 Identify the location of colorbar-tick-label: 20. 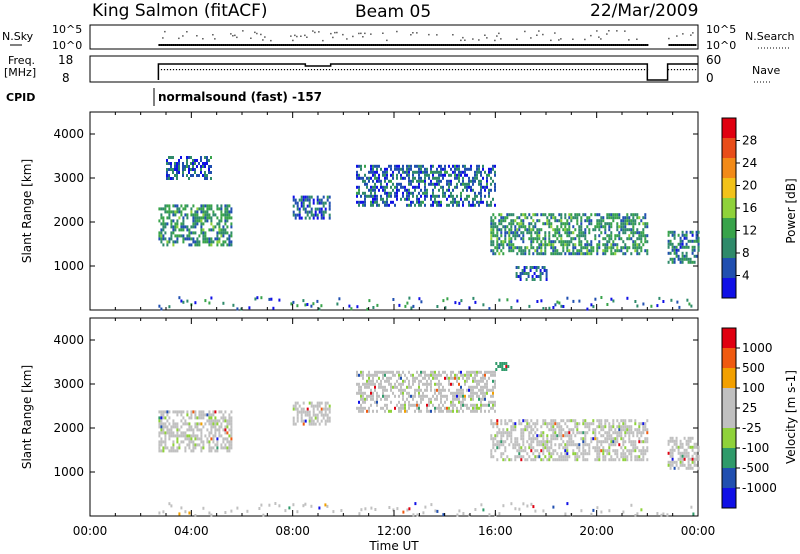
(749, 186).